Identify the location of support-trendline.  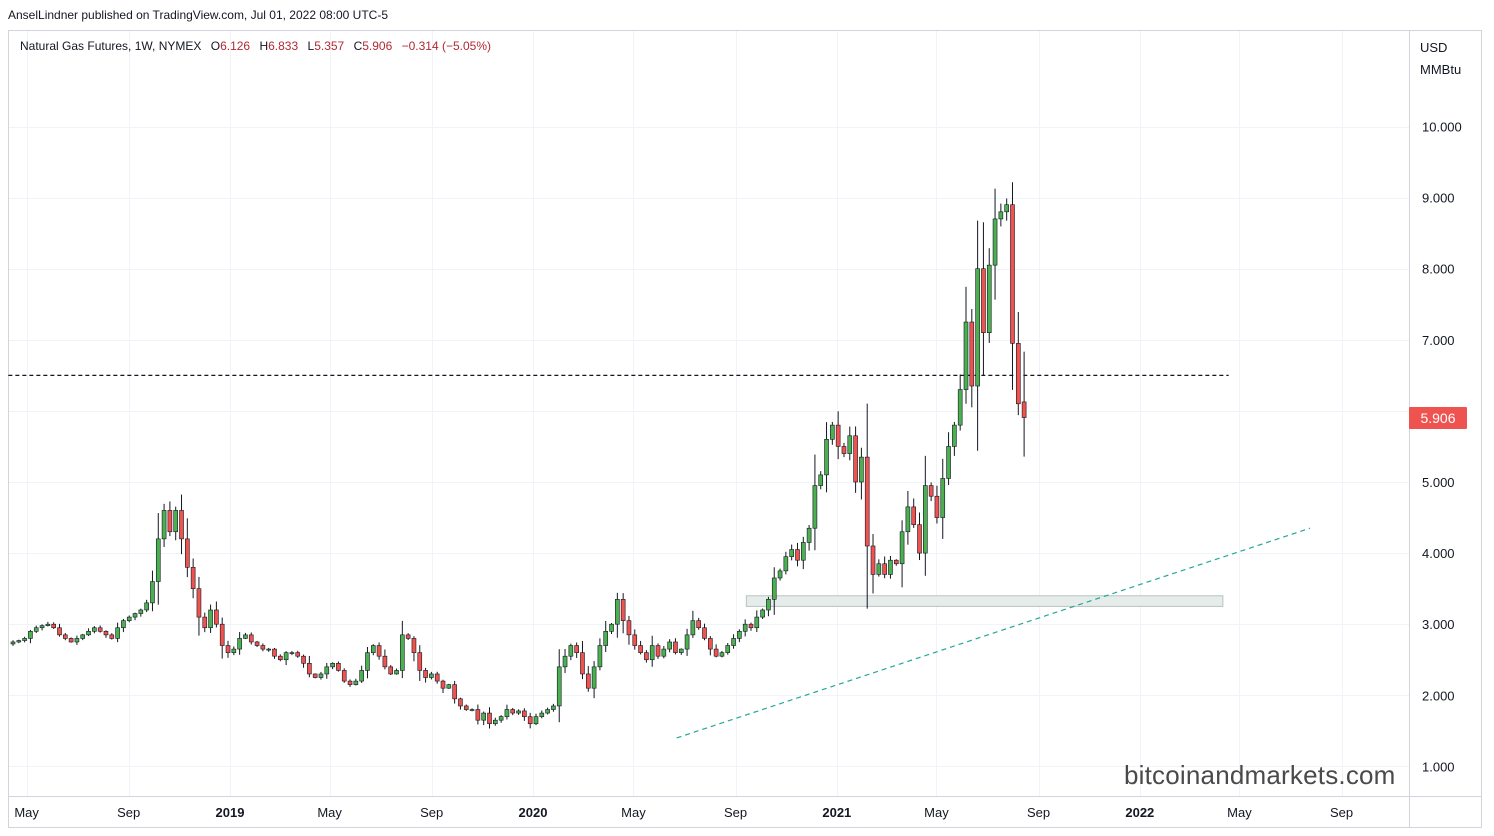
(993, 633).